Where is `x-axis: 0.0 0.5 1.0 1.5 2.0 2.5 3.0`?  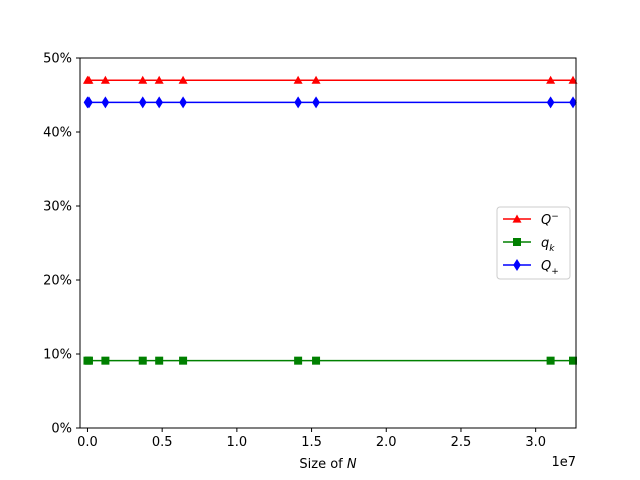
x-axis: 0.0 0.5 1.0 1.5 2.0 2.5 3.0 is located at coordinates (311, 439).